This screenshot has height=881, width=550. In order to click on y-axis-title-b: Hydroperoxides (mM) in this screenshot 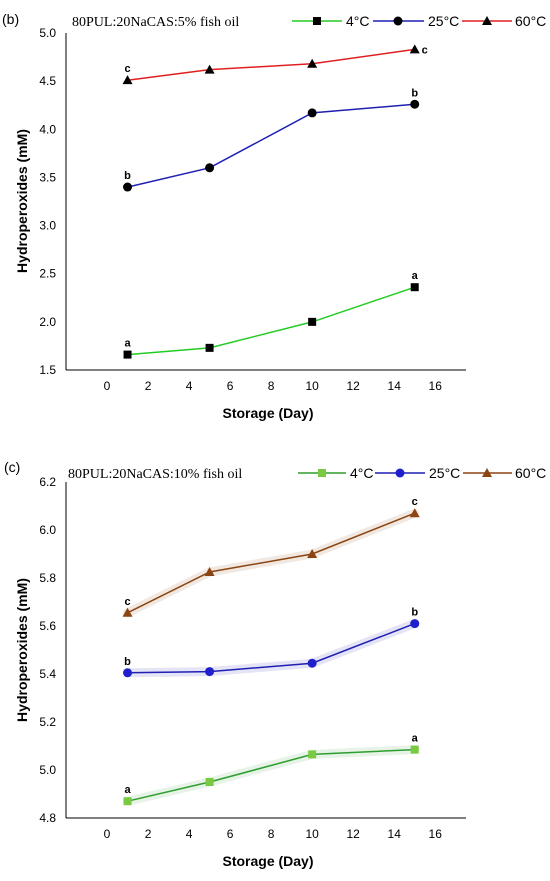, I will do `click(22, 201)`.